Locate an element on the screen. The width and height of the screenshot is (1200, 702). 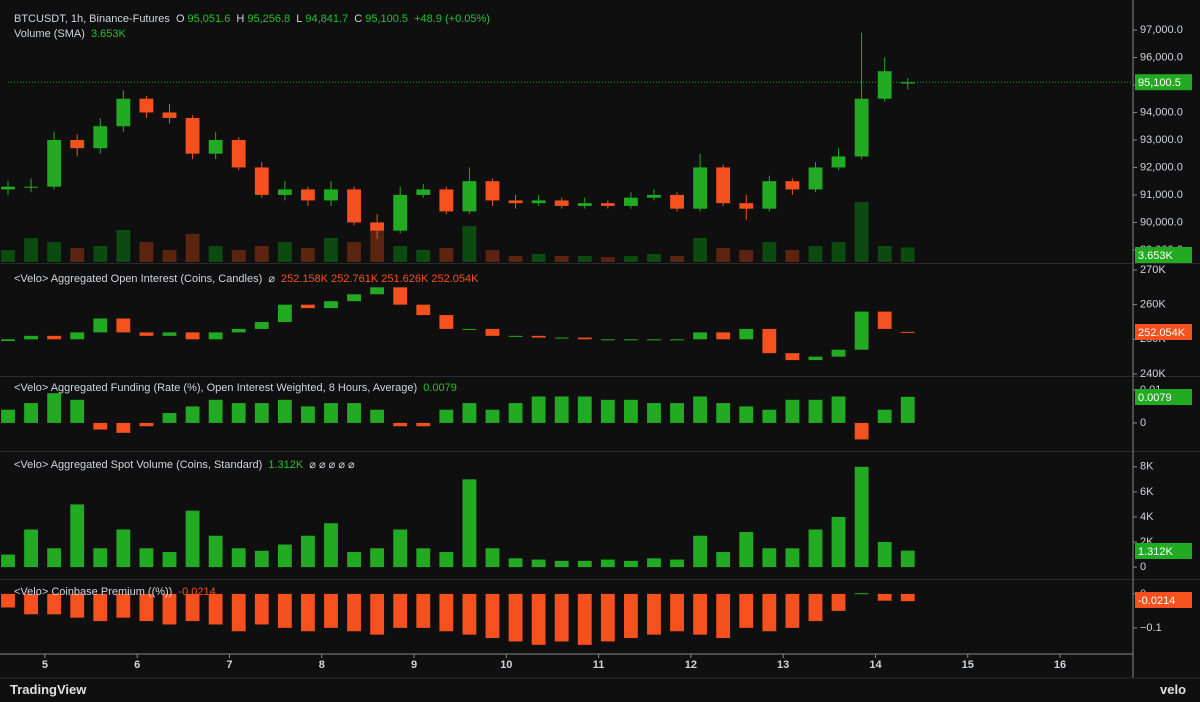
label: O is located at coordinates (180, 19).